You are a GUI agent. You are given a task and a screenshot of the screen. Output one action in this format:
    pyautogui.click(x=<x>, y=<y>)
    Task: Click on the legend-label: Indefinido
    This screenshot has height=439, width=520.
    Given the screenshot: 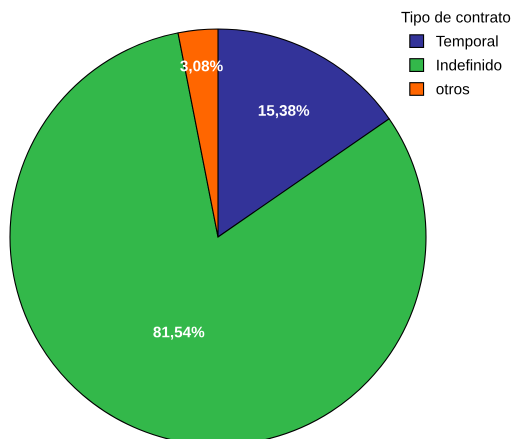 What is the action you would take?
    pyautogui.click(x=469, y=64)
    